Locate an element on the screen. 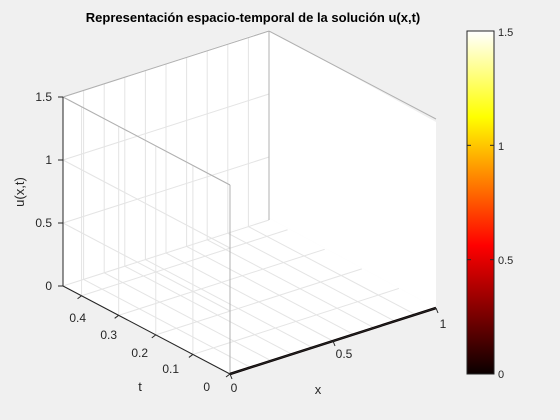  colorbar-tick-label: 1 is located at coordinates (501, 147).